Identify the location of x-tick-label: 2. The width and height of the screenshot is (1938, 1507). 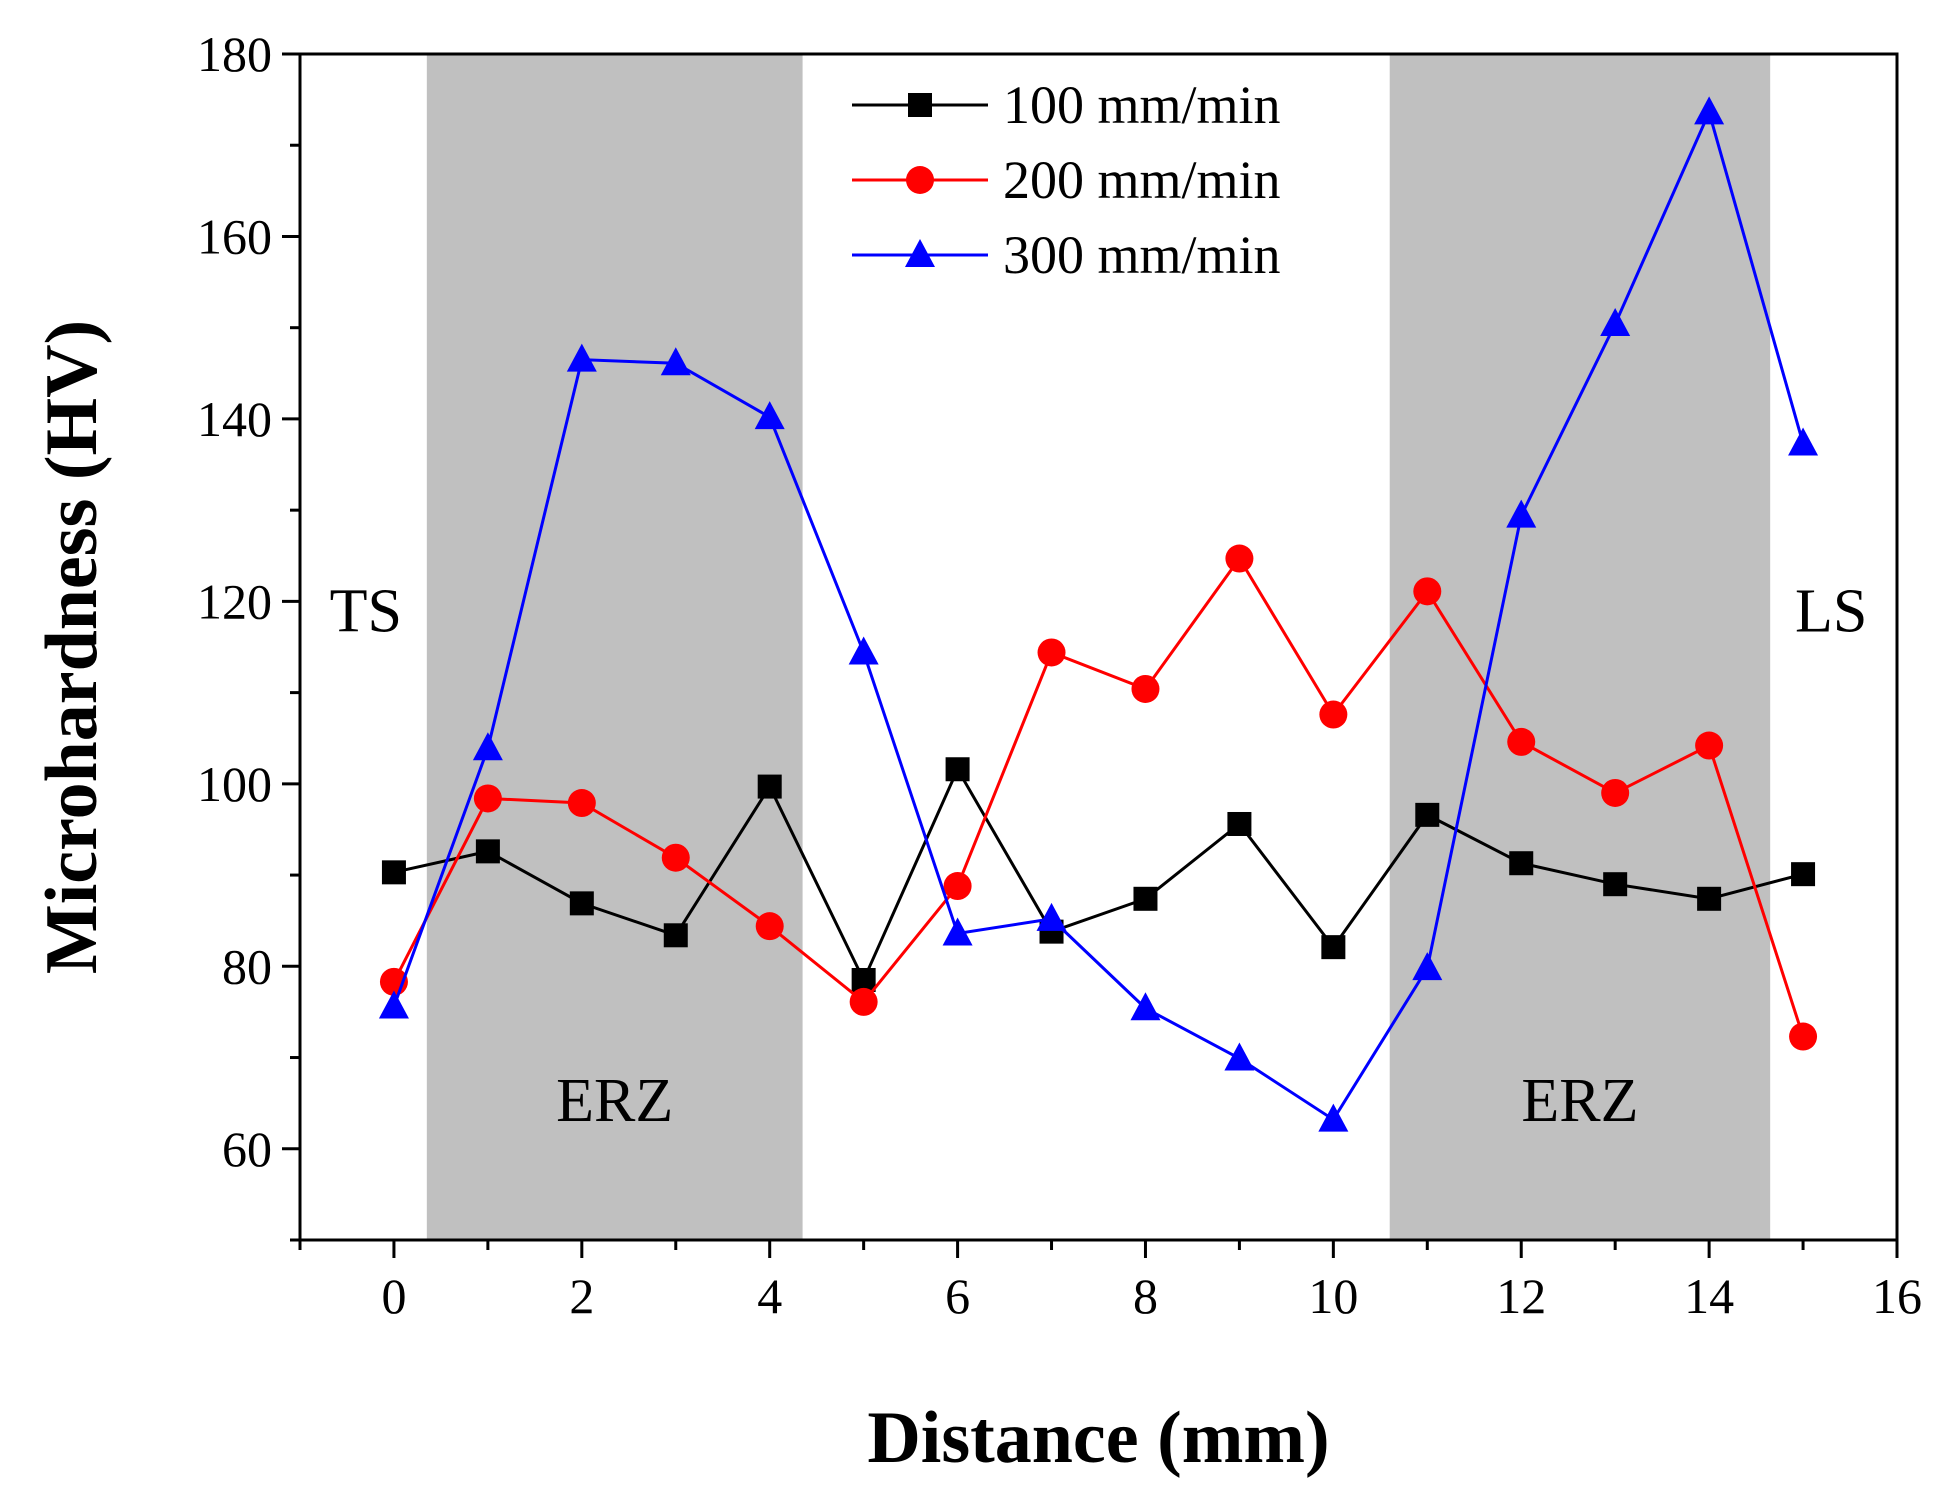
(581, 1296).